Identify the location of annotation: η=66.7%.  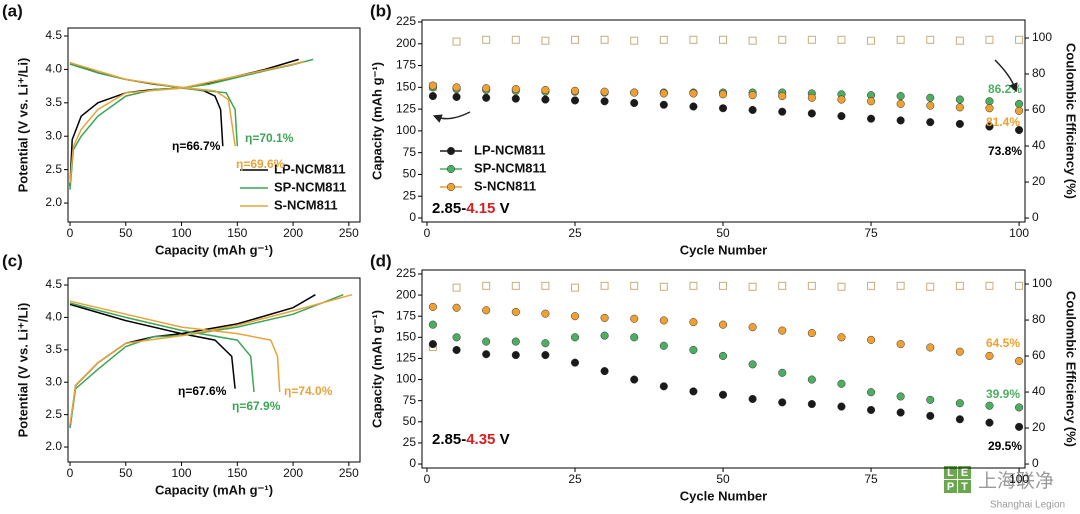
(196, 146).